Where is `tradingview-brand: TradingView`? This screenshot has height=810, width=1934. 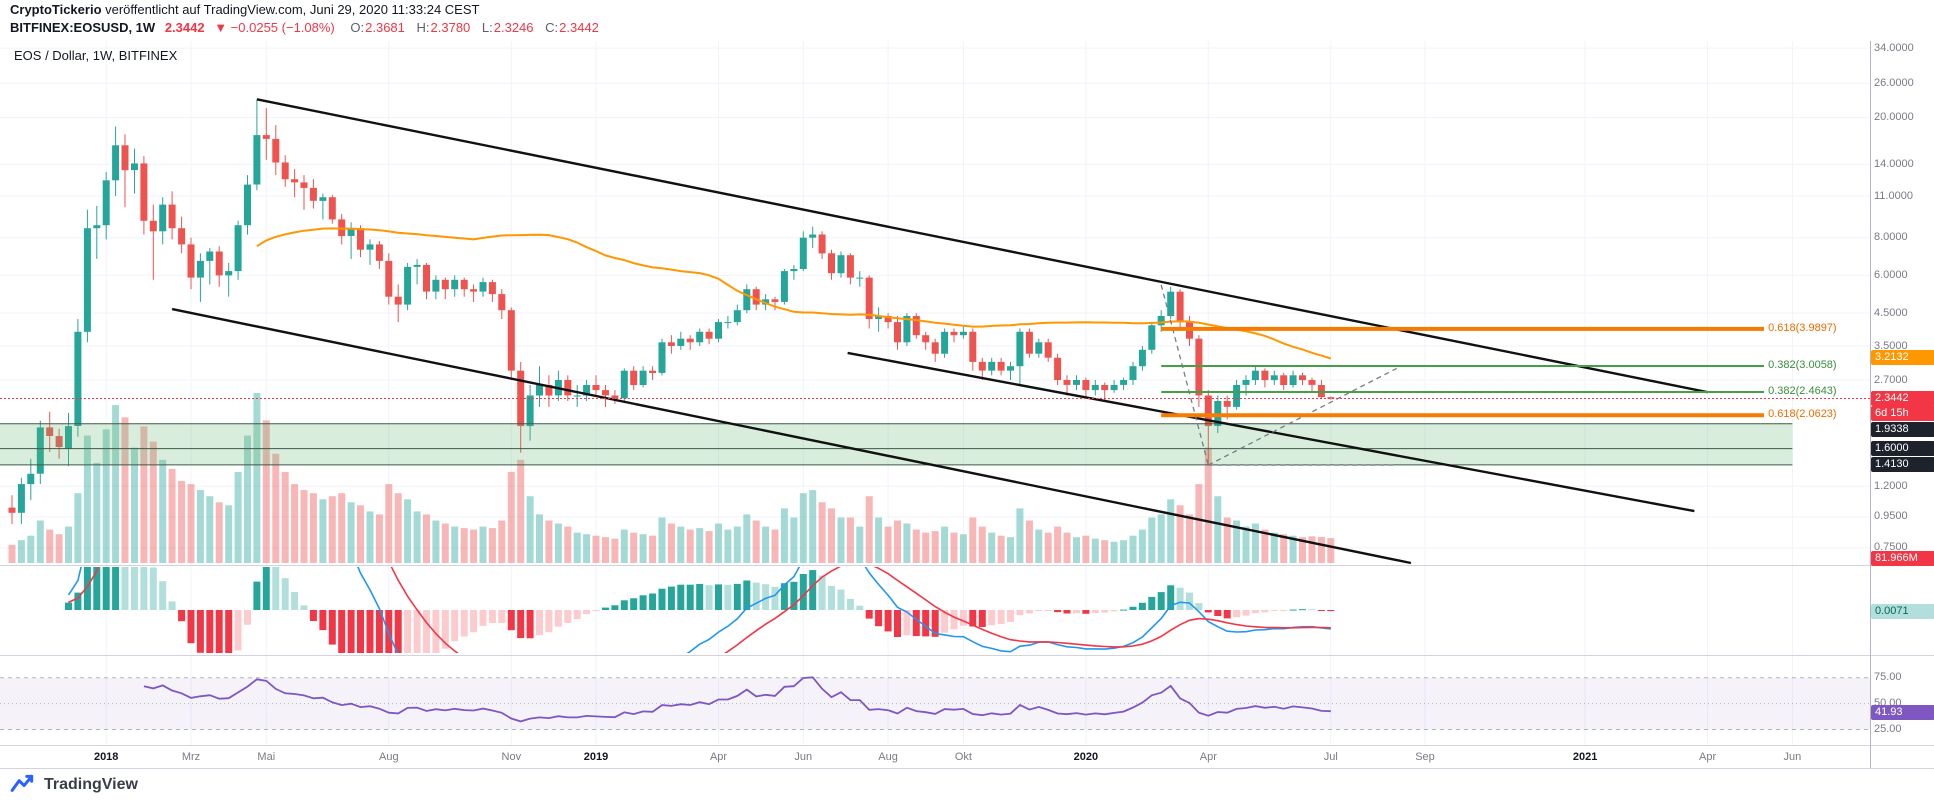 tradingview-brand: TradingView is located at coordinates (91, 784).